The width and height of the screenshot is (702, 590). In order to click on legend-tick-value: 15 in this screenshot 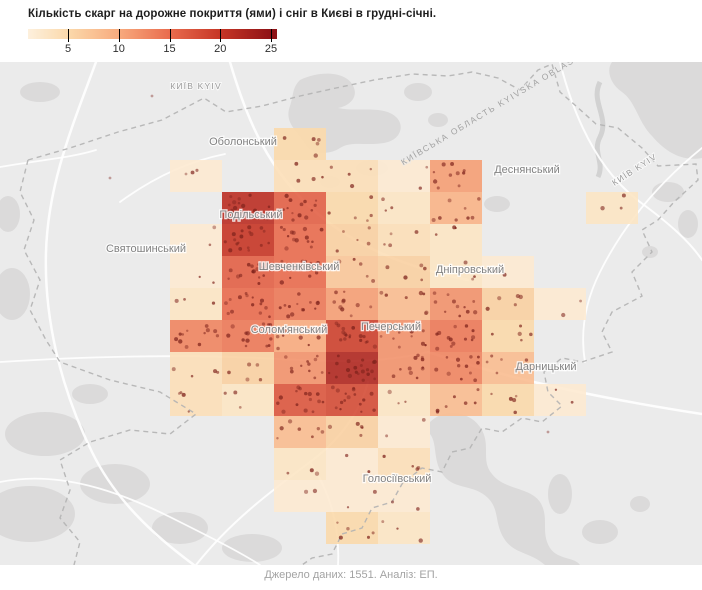, I will do `click(169, 49)`.